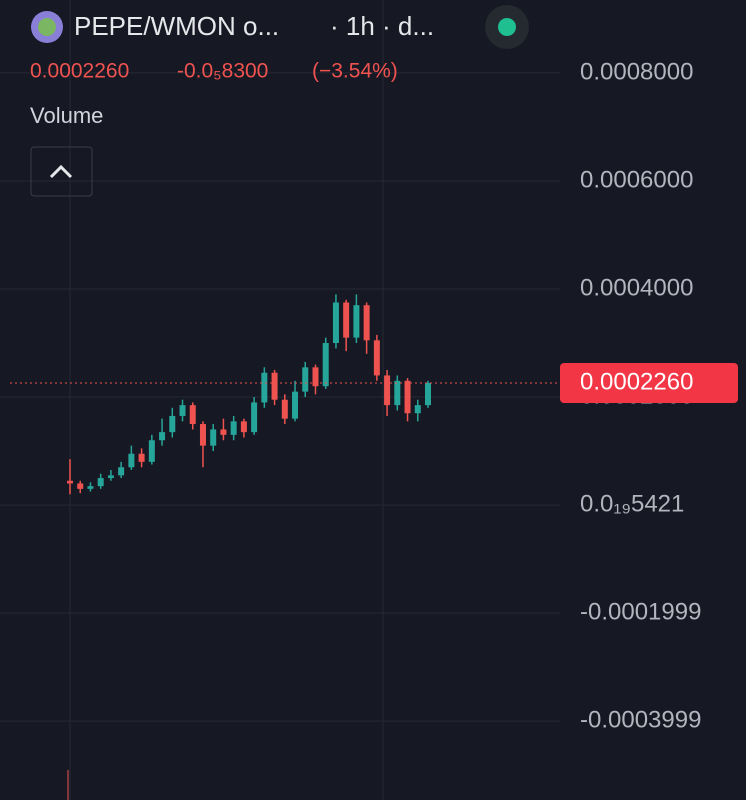 This screenshot has width=746, height=800. I want to click on y-tick-label: 0.0006000, so click(636, 179).